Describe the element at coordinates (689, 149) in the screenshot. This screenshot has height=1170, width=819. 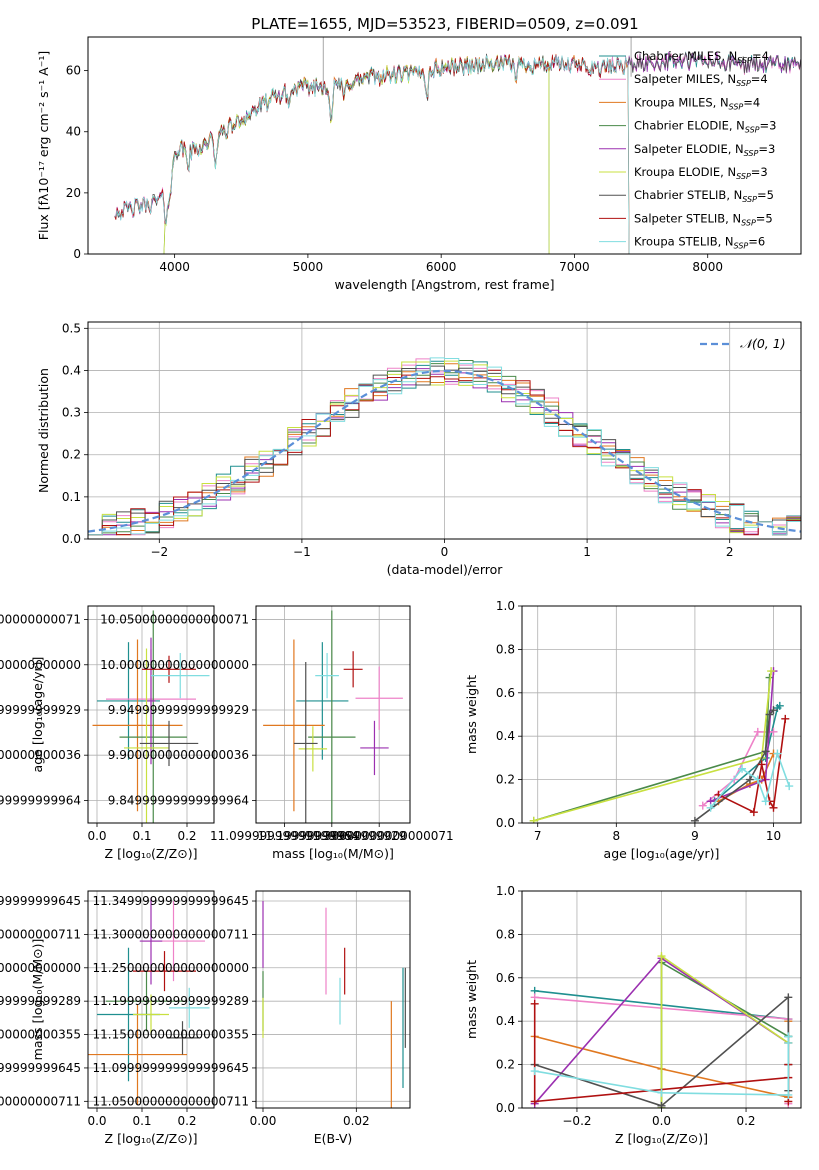
I see `legend-model-name: Salpeter ELODIE, N` at that location.